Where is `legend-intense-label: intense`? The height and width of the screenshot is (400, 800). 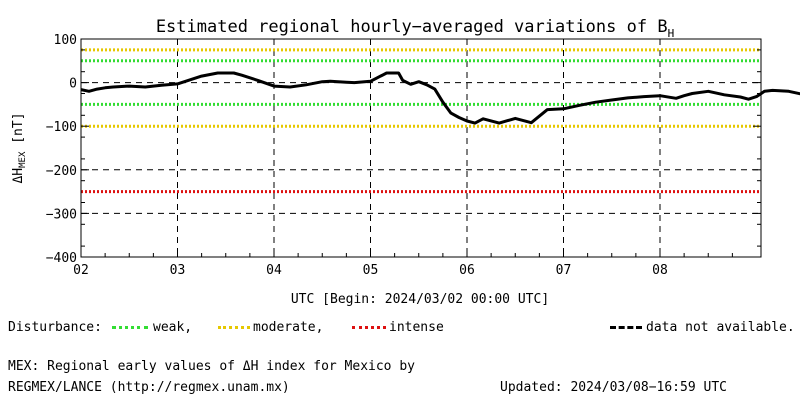
legend-intense-label: intense is located at coordinates (416, 327).